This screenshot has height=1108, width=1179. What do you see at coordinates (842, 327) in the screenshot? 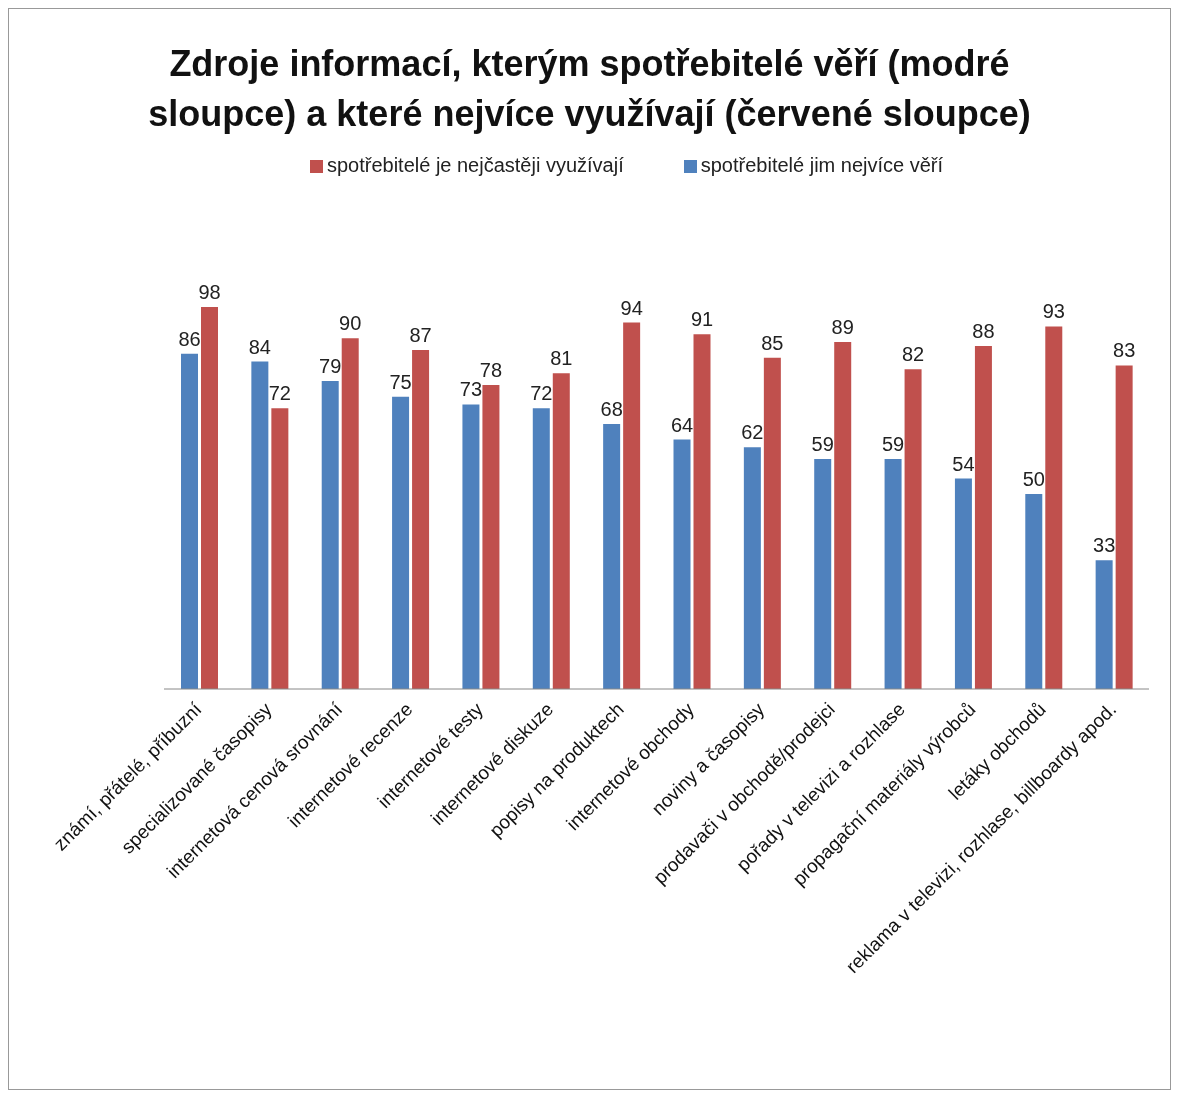
I see `data-label: 89` at bounding box center [842, 327].